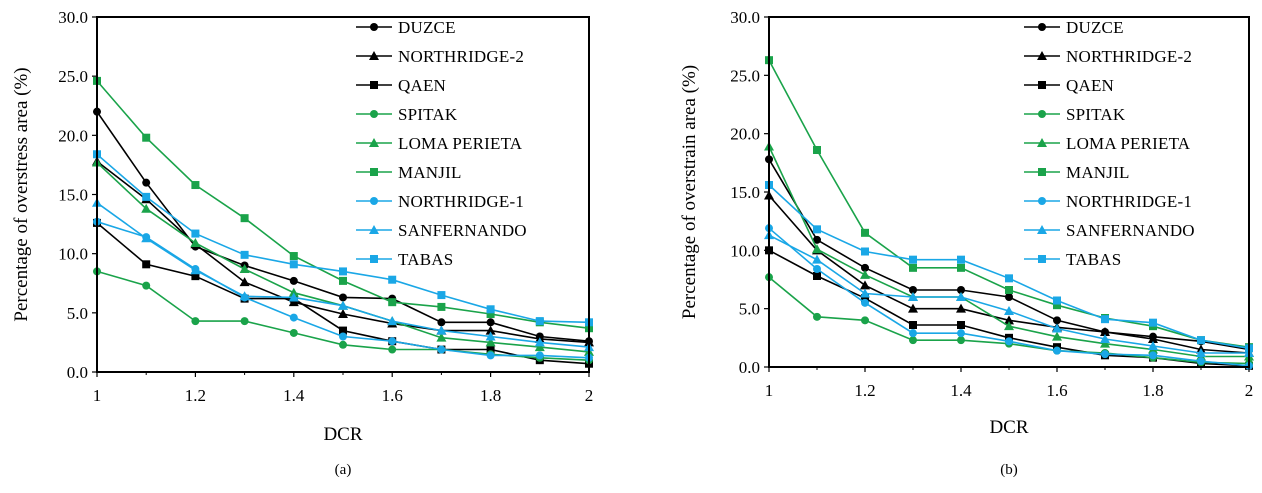 This screenshot has height=493, width=1262. What do you see at coordinates (195, 395) in the screenshot?
I see `x-tick-label: 1.2` at bounding box center [195, 395].